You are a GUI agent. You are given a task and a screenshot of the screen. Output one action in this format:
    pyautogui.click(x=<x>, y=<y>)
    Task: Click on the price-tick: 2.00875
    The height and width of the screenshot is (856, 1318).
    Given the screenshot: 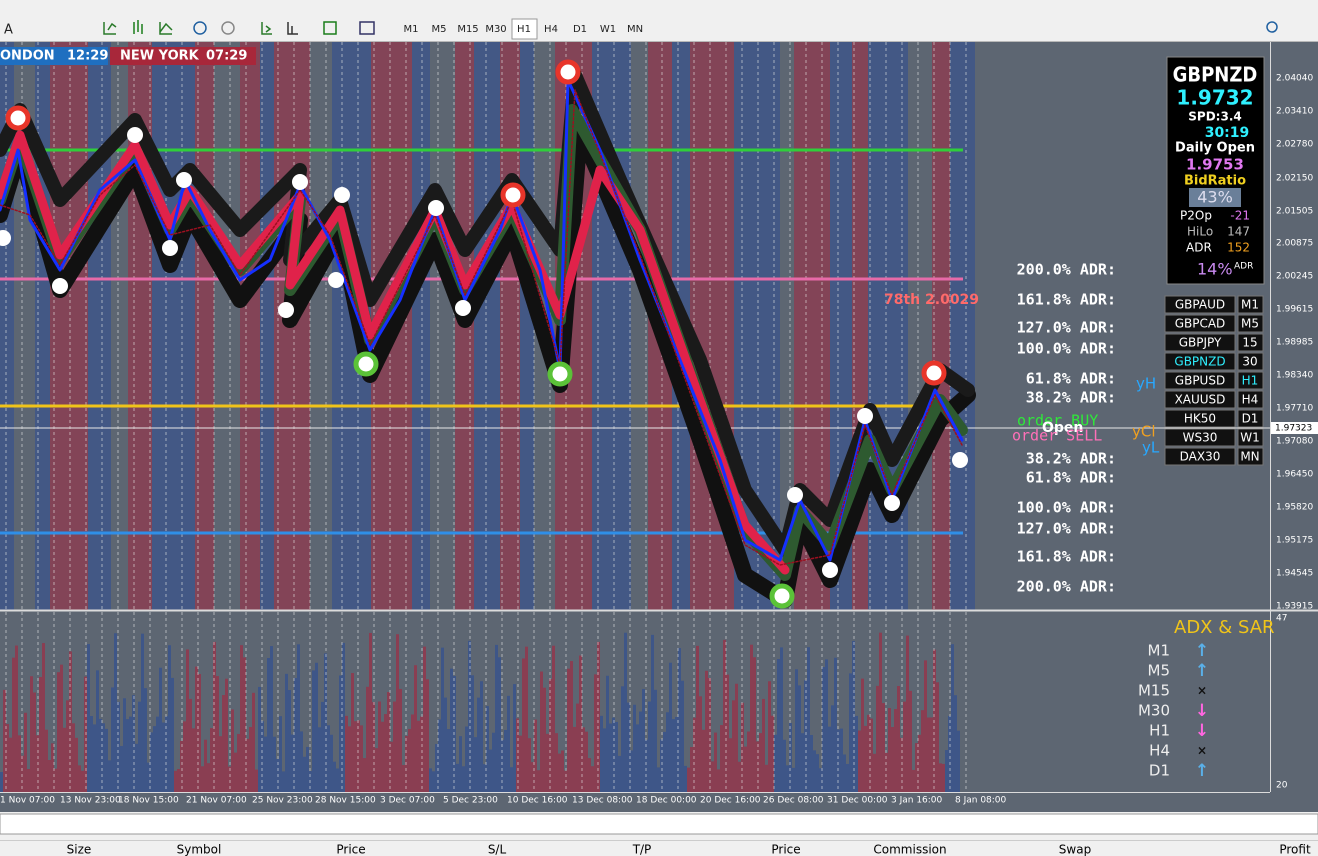 What is the action you would take?
    pyautogui.click(x=1294, y=244)
    